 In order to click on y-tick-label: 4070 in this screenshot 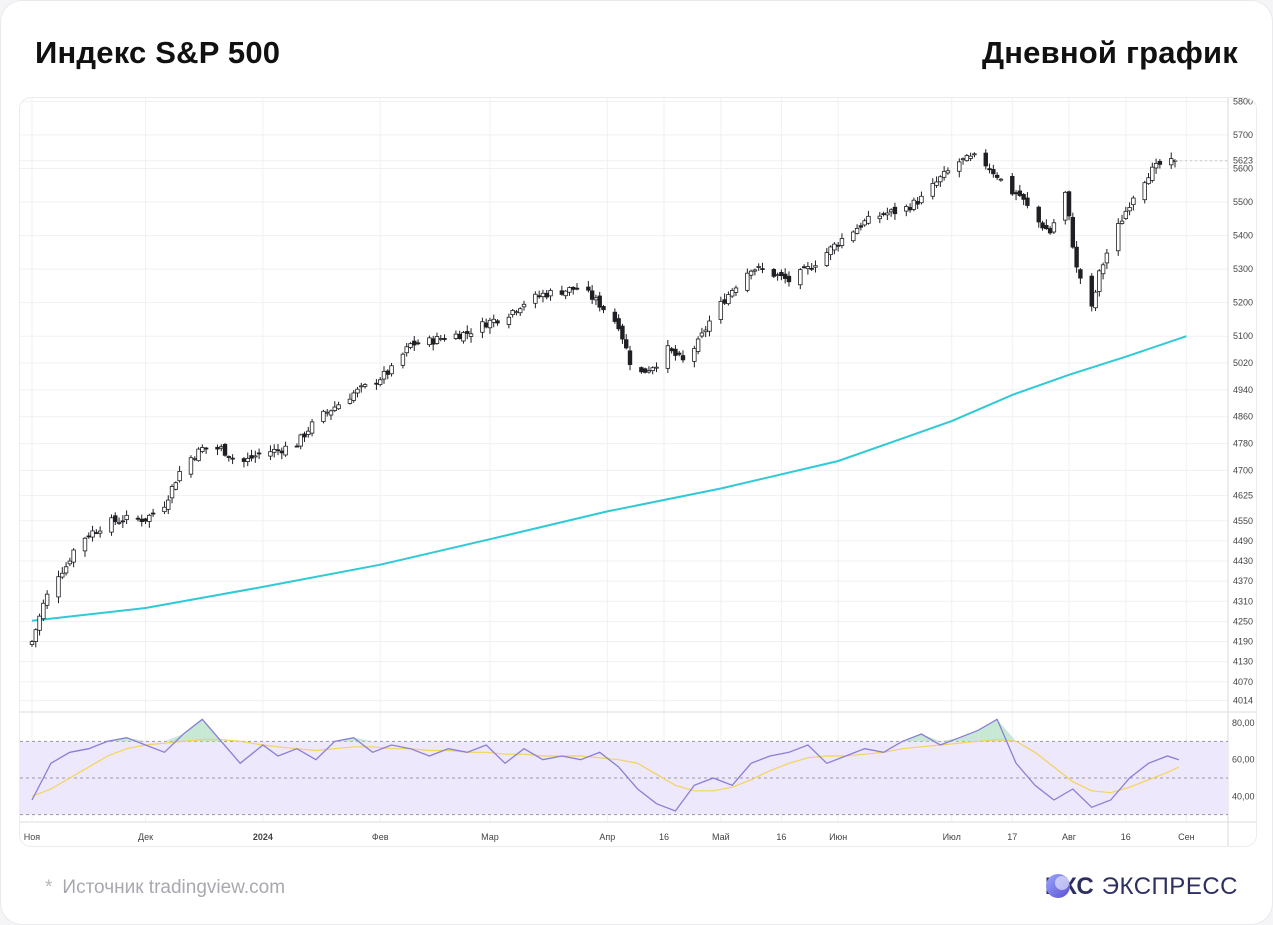, I will do `click(1243, 682)`.